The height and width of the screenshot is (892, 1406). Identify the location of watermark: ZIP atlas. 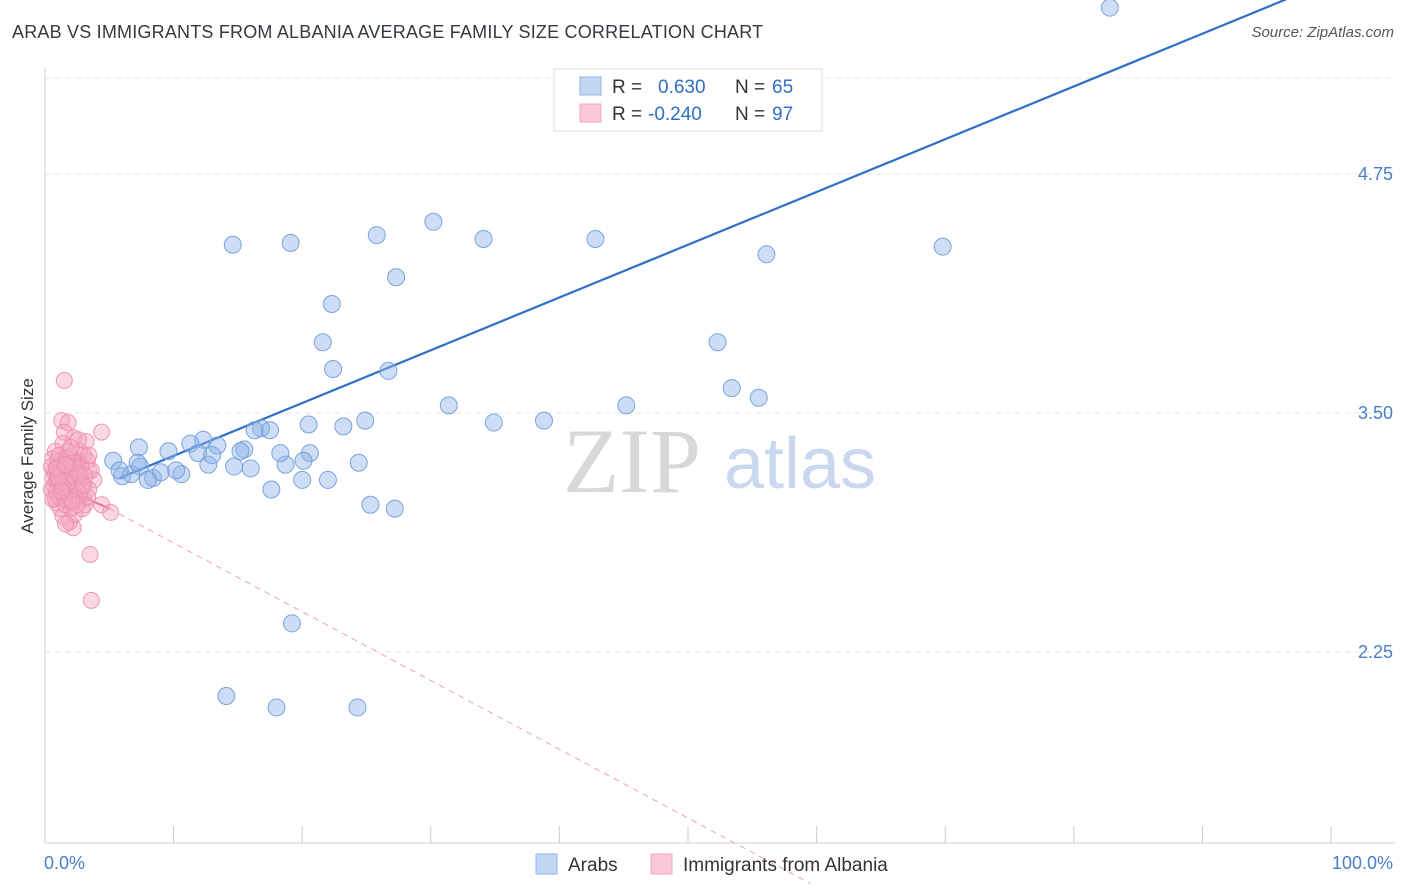
(719, 461).